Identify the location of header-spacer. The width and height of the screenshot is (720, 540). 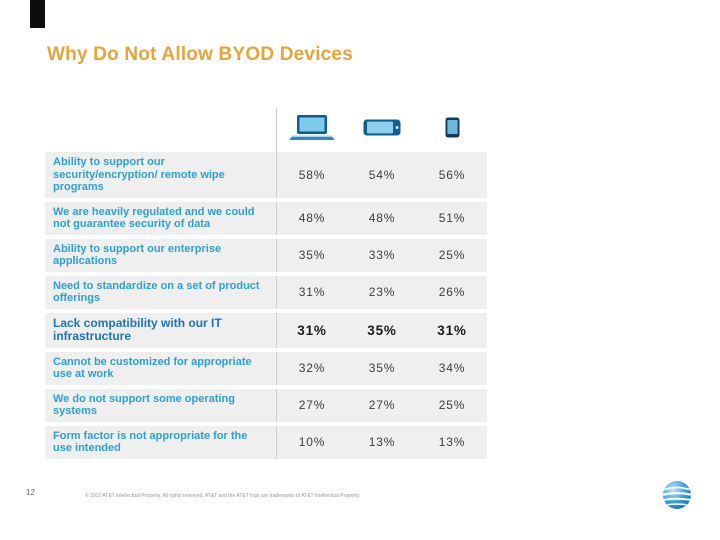
(161, 130).